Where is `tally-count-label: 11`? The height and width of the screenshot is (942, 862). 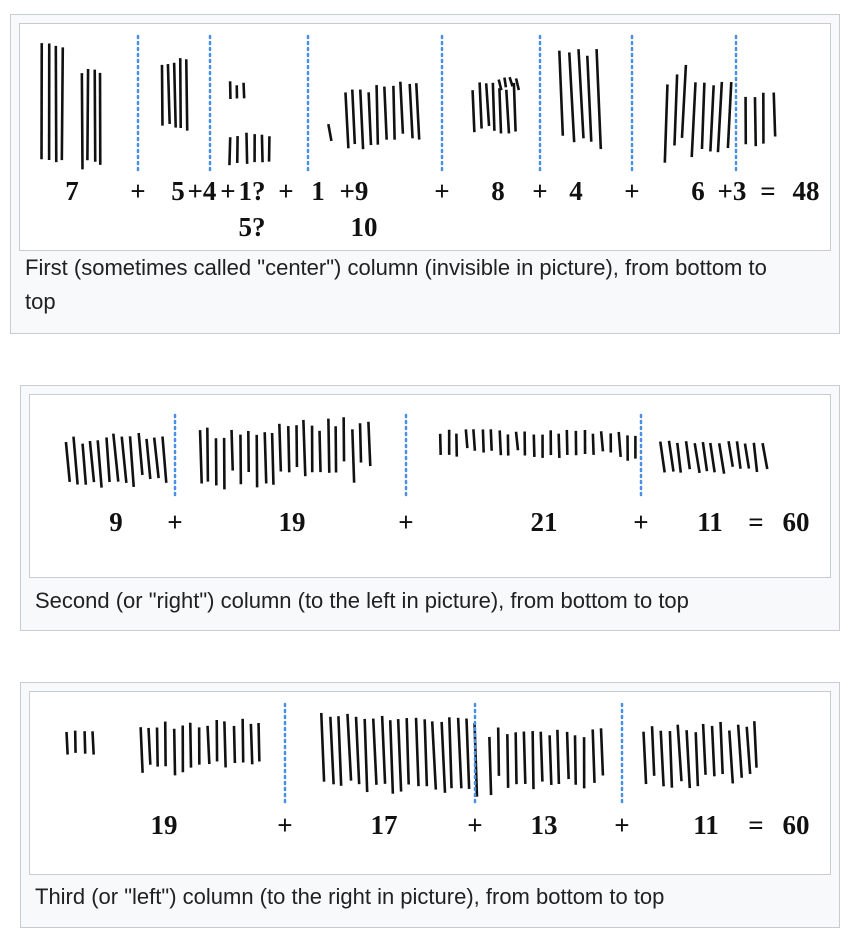
tally-count-label: 11 is located at coordinates (710, 522).